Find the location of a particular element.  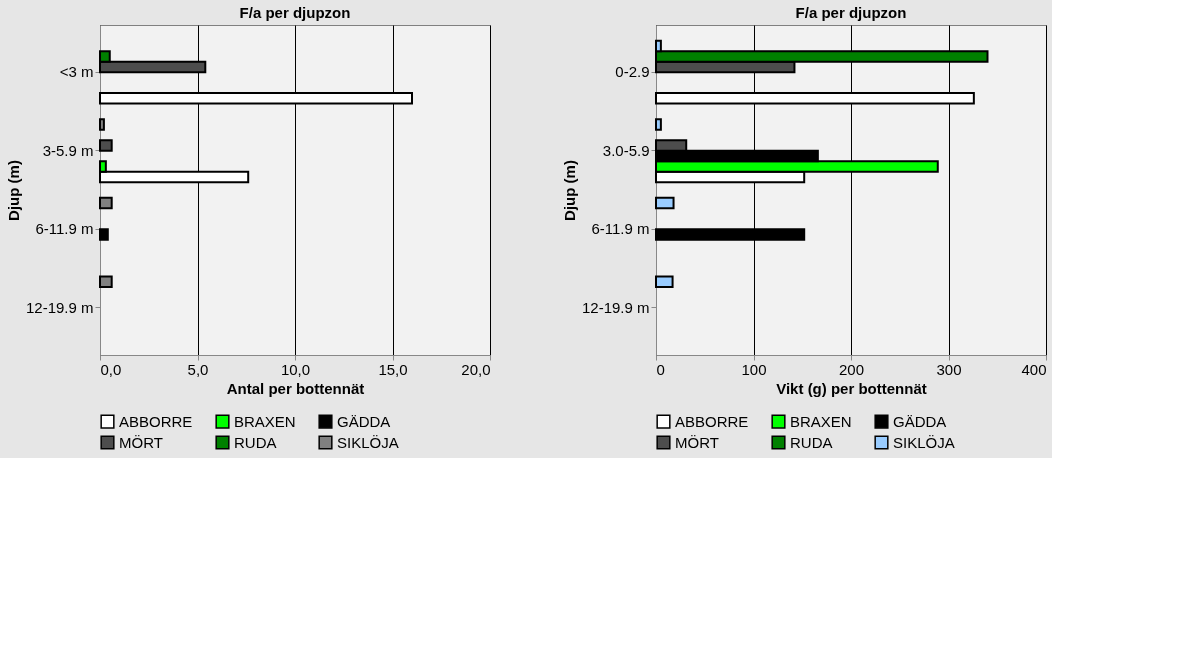

x-tick-label: 20,0 is located at coordinates (476, 369).